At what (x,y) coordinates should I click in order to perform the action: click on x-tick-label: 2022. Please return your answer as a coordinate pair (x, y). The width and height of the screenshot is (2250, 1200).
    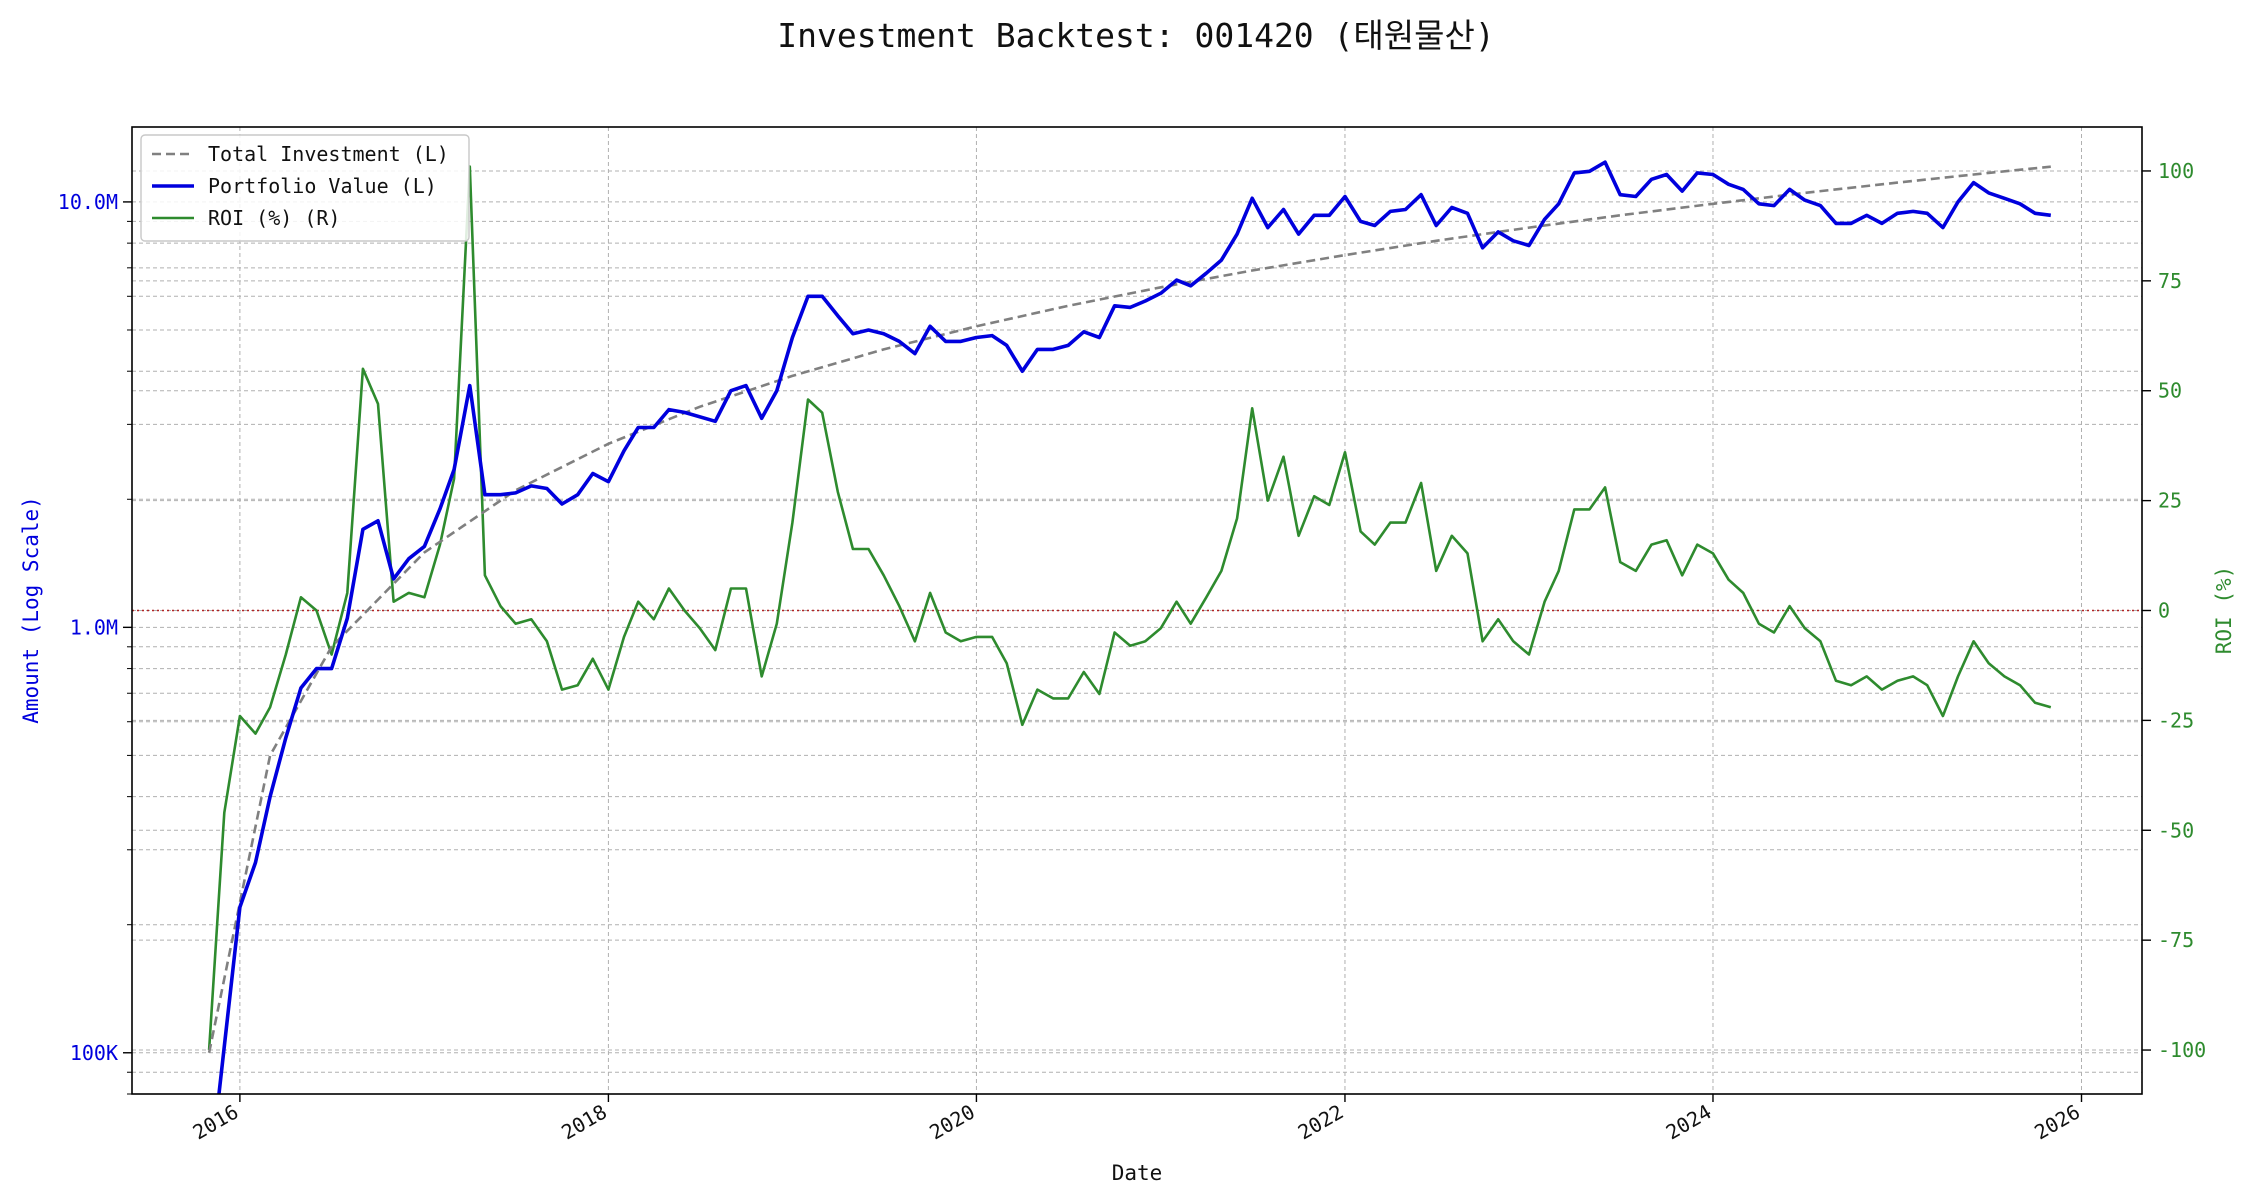
    Looking at the image, I should click on (1321, 1122).